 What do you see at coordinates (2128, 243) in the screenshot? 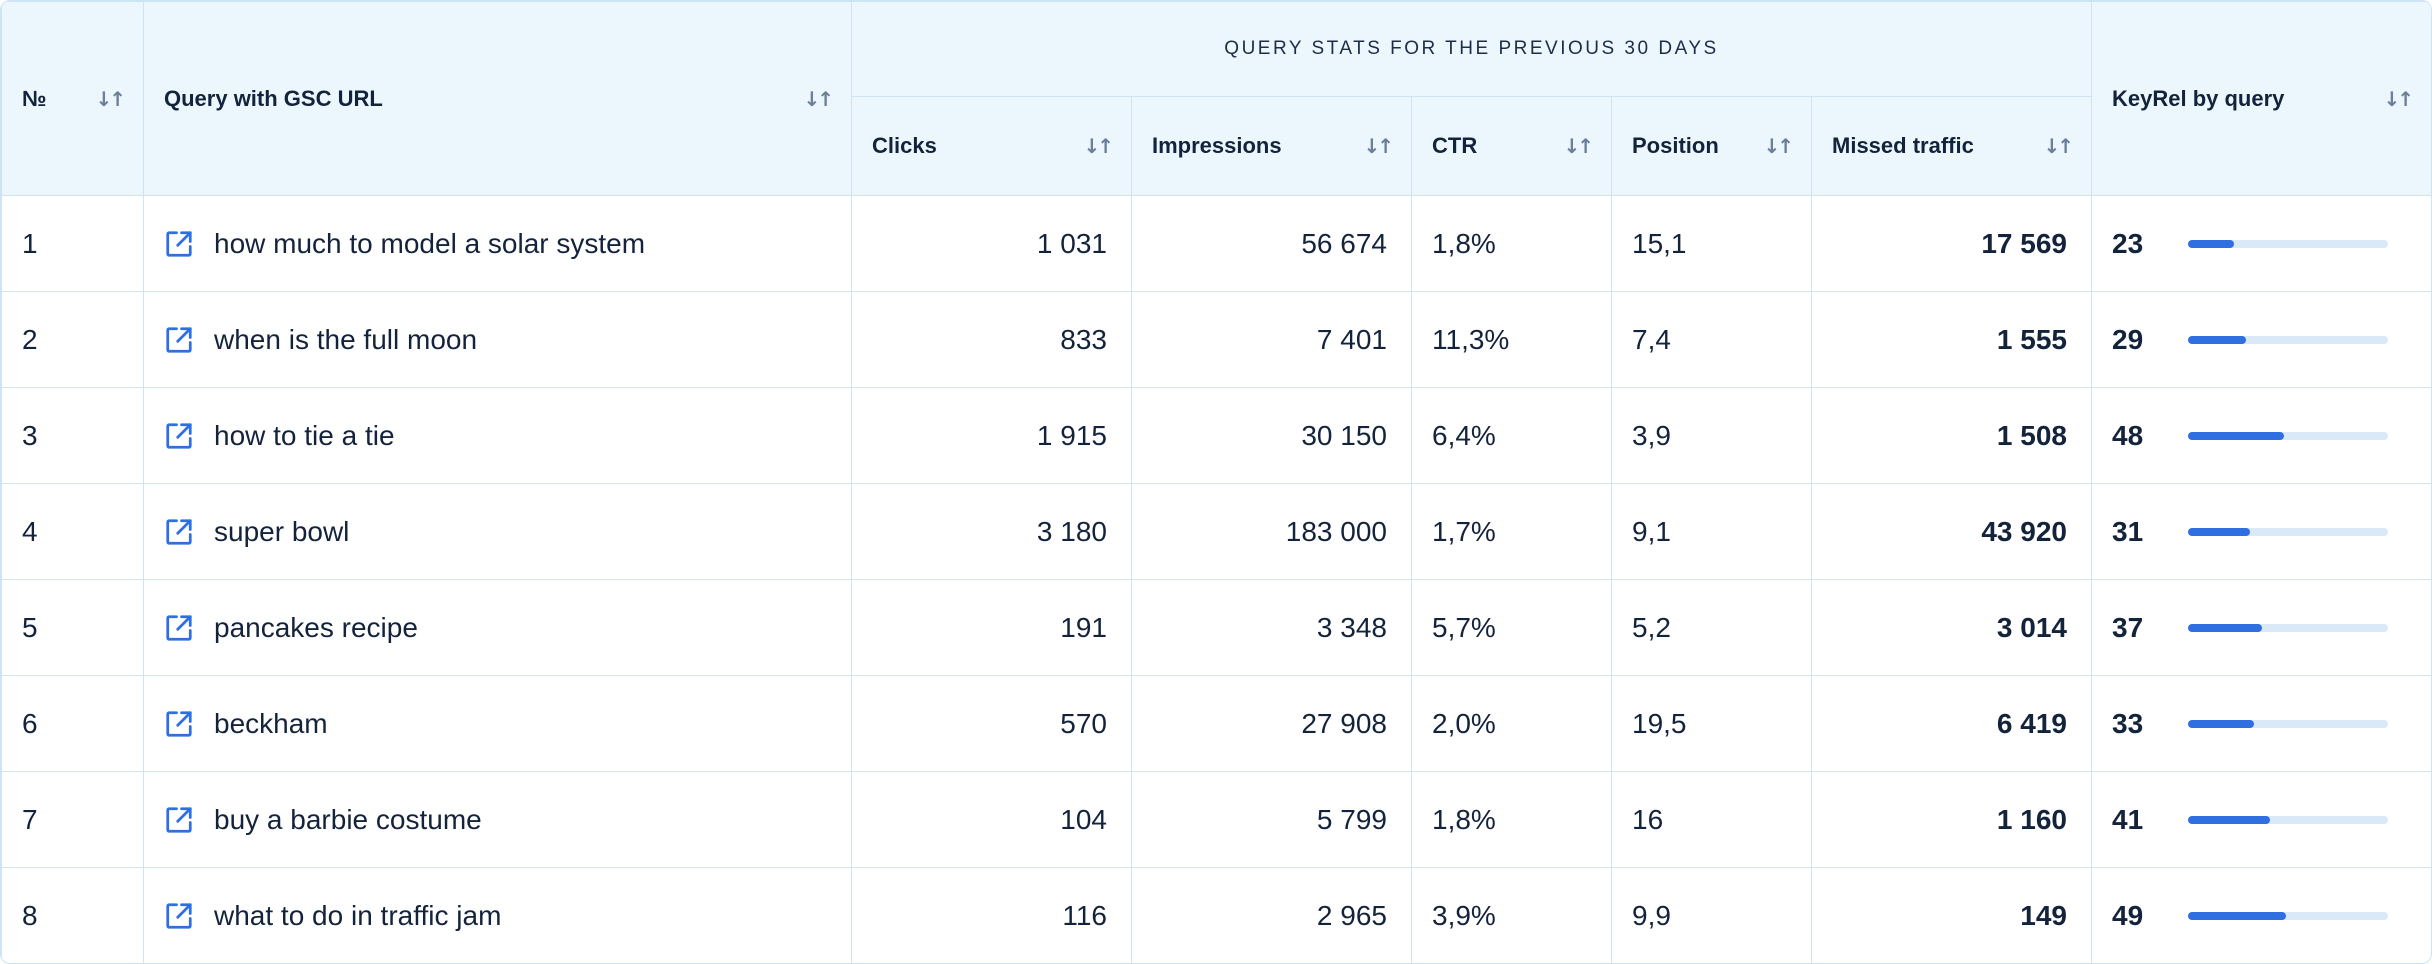
I see `keyrel-value: 23` at bounding box center [2128, 243].